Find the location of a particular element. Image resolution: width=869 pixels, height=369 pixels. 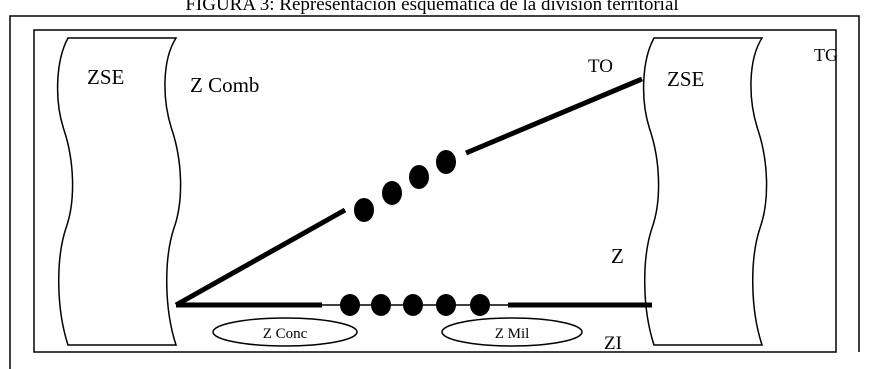

right-zse-band is located at coordinates (705, 191).